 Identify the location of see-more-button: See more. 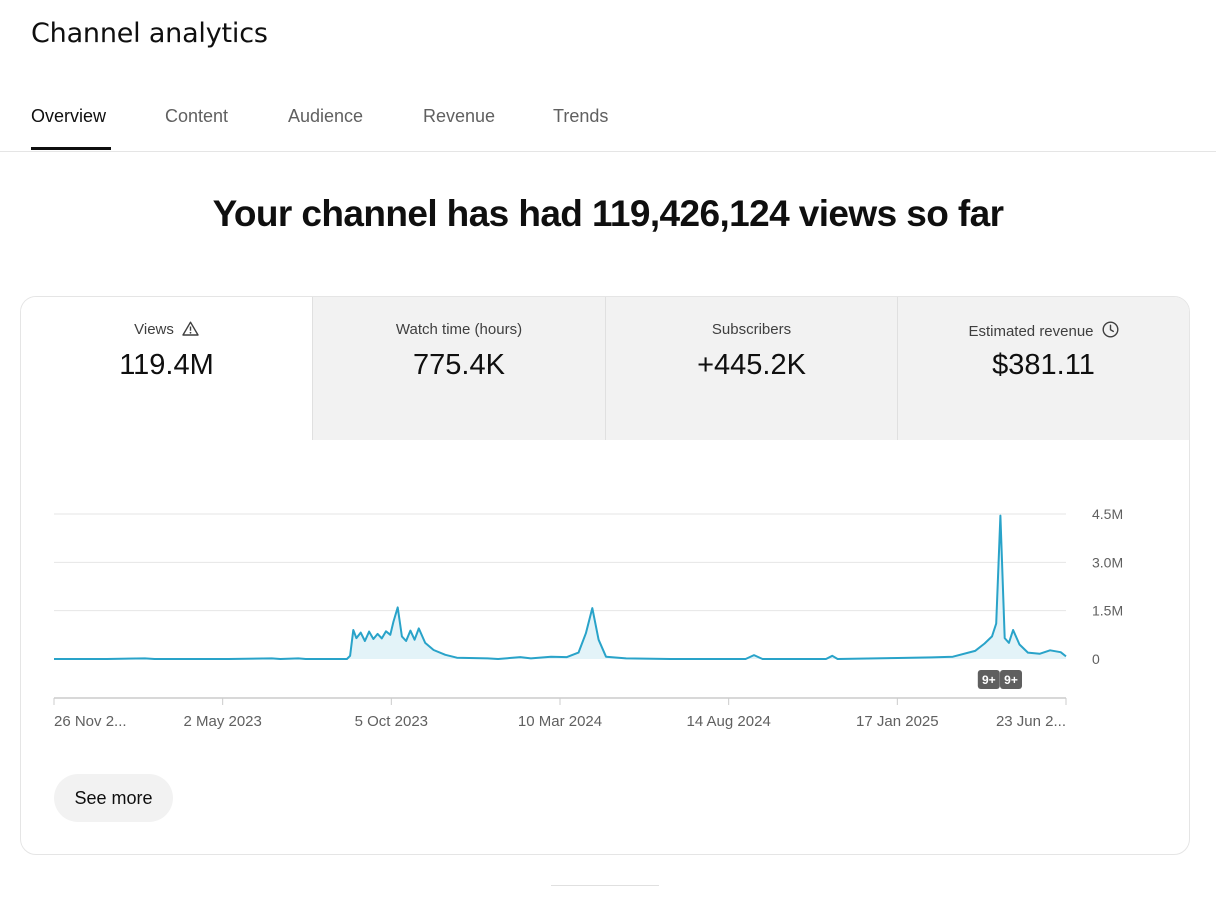
(113, 798).